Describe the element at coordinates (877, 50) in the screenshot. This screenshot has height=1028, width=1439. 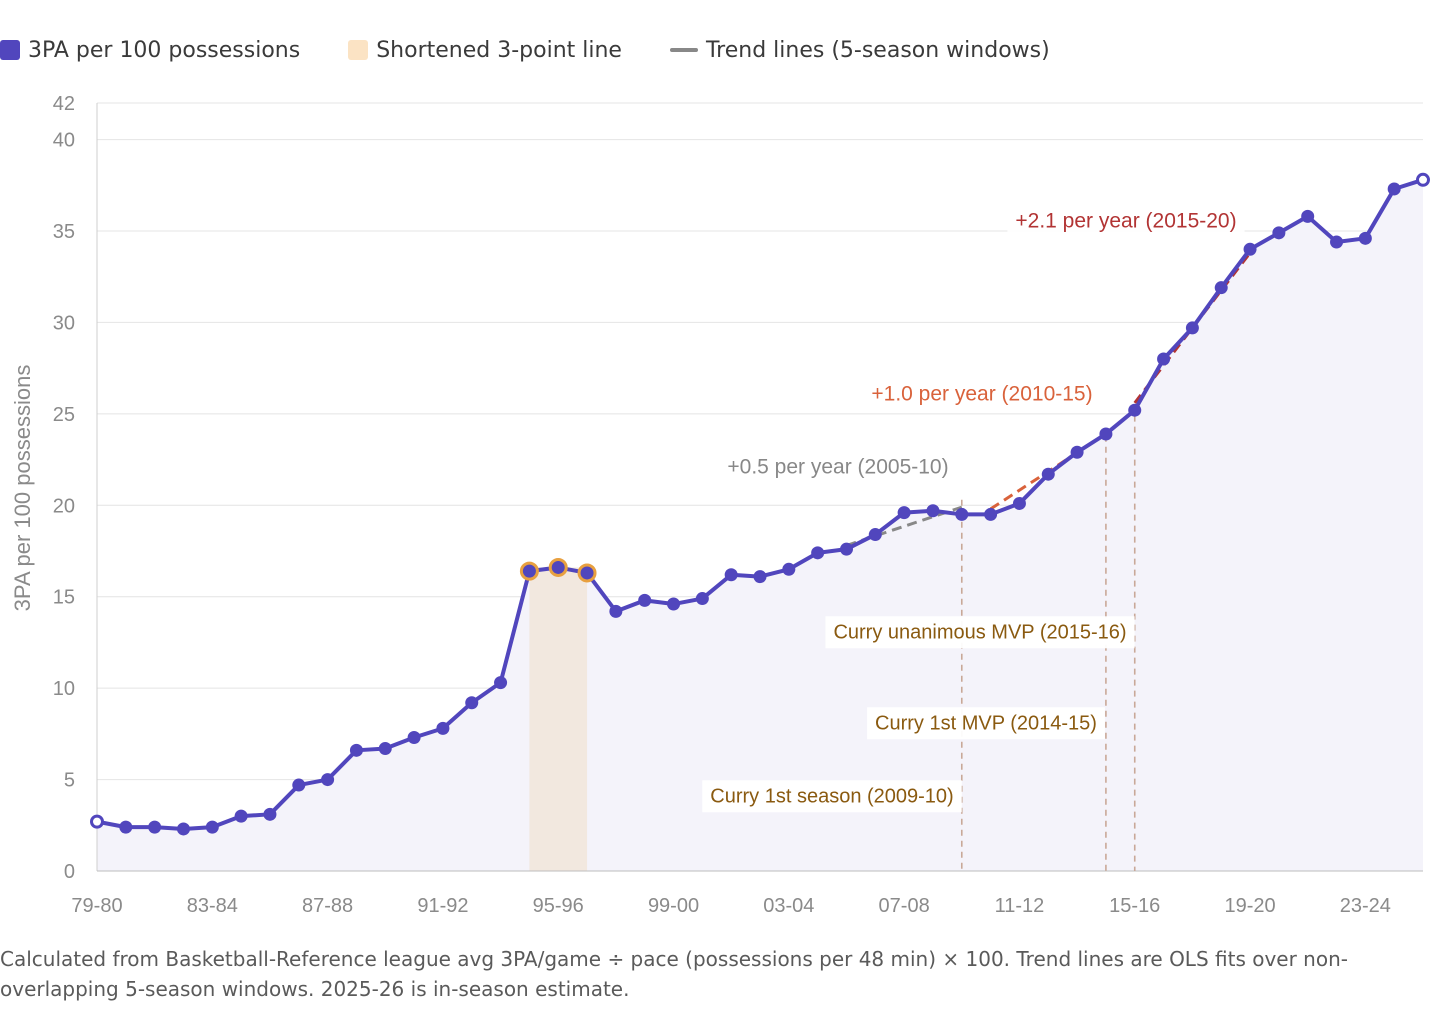
I see `legend-trend-label: Trend lines (5-season windows)` at that location.